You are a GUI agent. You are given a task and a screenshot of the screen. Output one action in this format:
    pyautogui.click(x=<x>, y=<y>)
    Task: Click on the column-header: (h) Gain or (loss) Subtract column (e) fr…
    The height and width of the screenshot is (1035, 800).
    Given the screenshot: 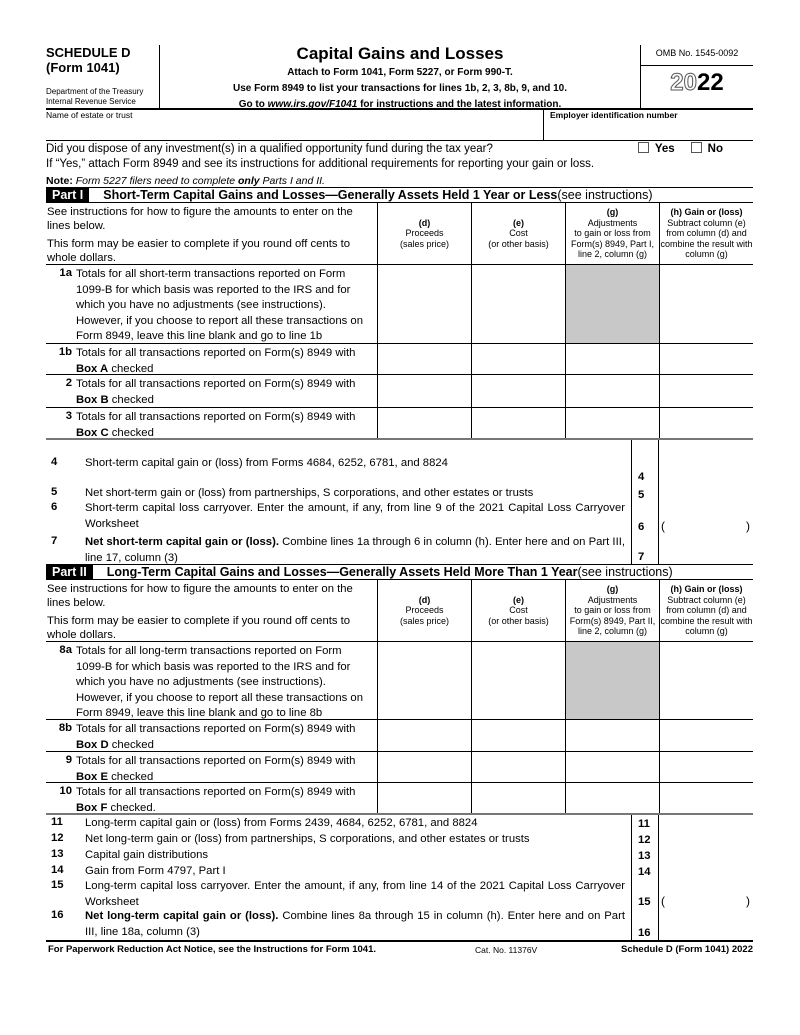 What is the action you would take?
    pyautogui.click(x=706, y=233)
    